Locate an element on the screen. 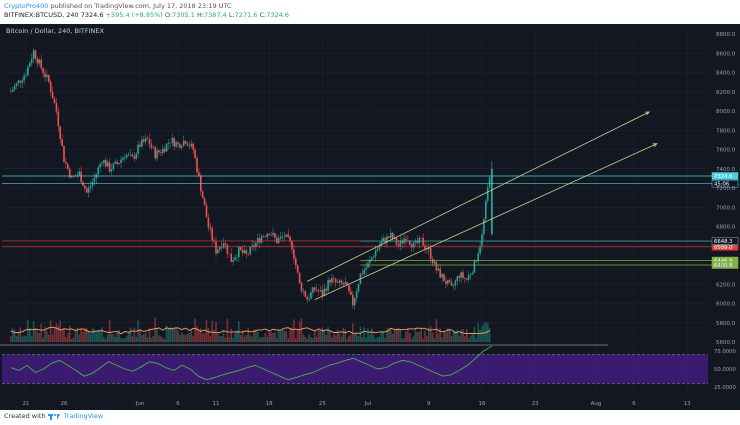  time-tick-label: Aug is located at coordinates (596, 404).